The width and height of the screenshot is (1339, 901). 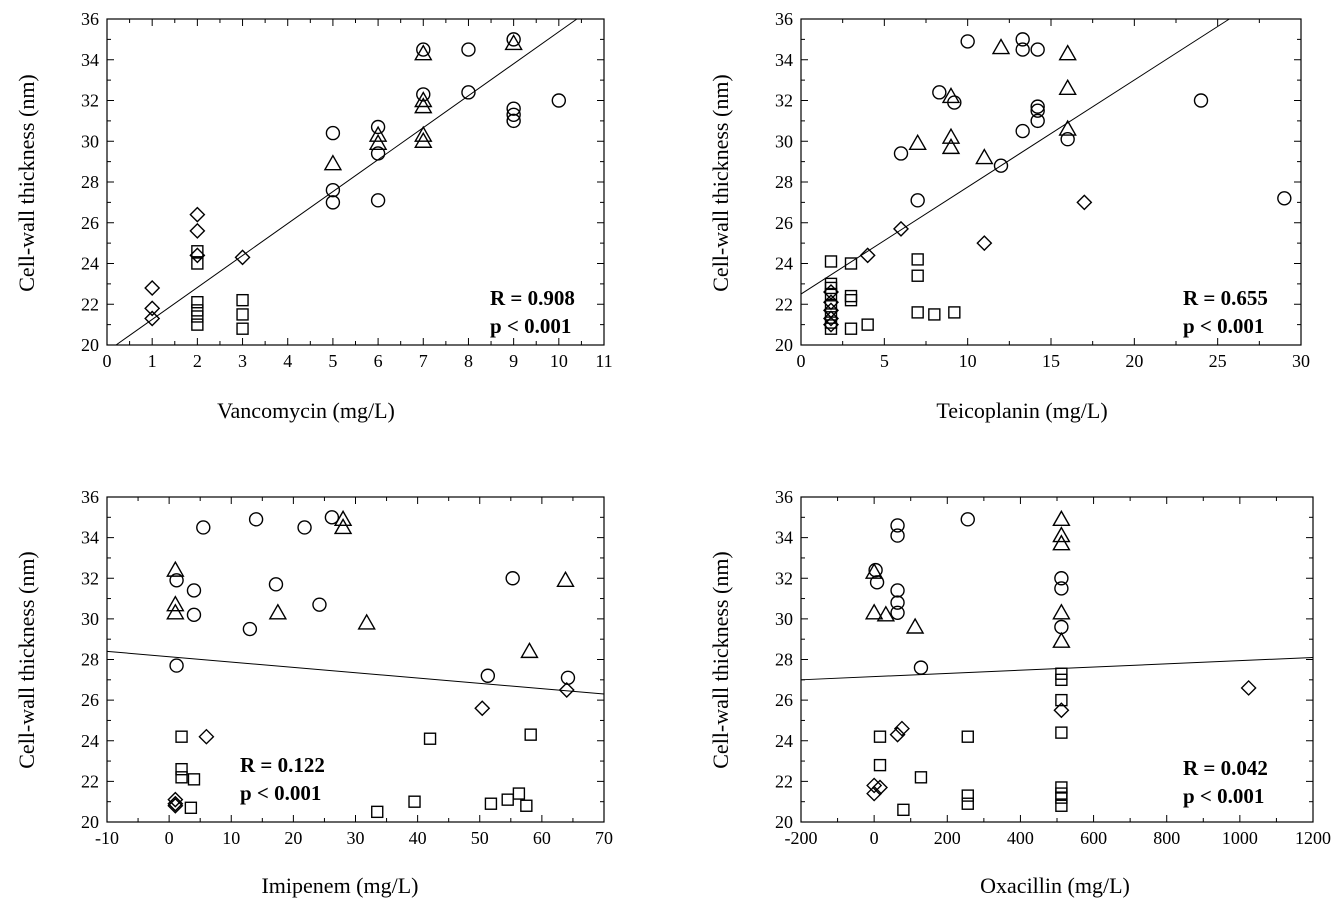 What do you see at coordinates (784, 700) in the screenshot?
I see `y-tick-label: 26` at bounding box center [784, 700].